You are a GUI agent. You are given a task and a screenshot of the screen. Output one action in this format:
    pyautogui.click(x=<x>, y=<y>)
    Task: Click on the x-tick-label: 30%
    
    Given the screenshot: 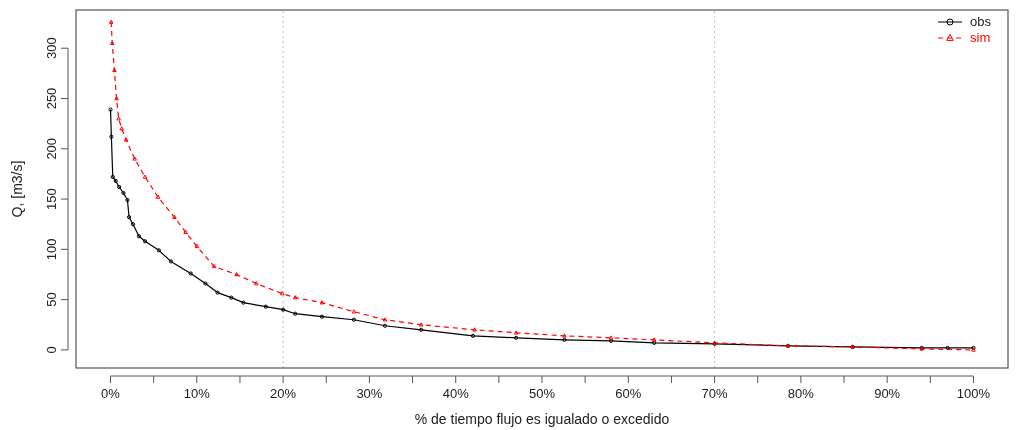 What is the action you would take?
    pyautogui.click(x=369, y=393)
    